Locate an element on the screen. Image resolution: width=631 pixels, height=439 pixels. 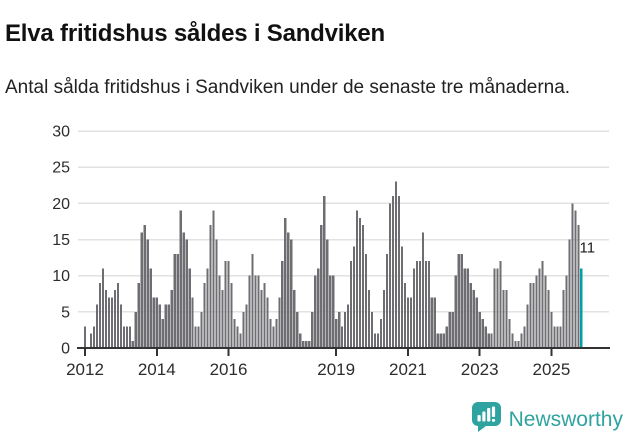
svg-text: 2014 is located at coordinates (157, 369).